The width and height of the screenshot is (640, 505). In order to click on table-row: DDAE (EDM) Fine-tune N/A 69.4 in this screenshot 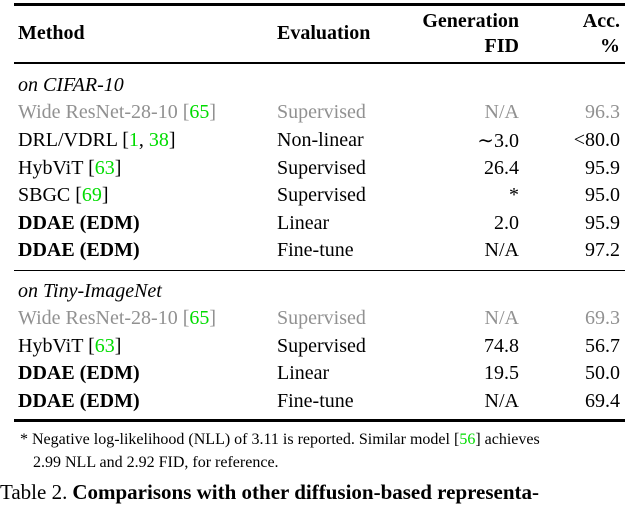, I will do `click(319, 402)`.